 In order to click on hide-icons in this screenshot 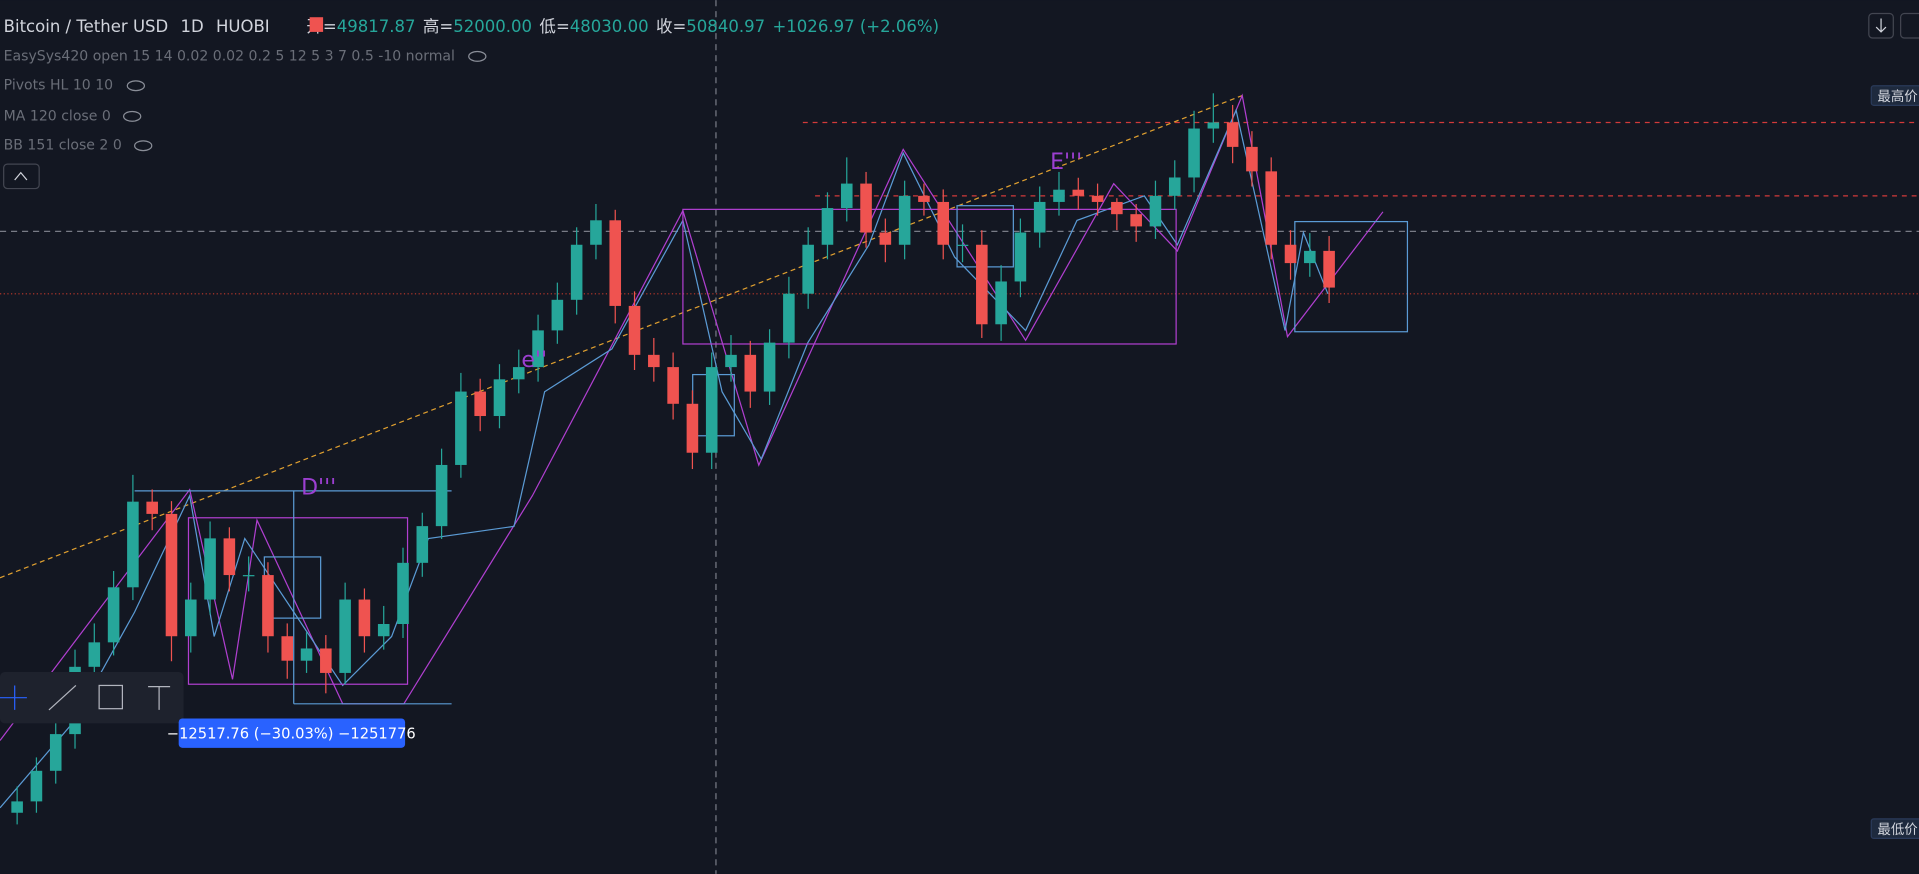, I will do `click(304, 101)`.